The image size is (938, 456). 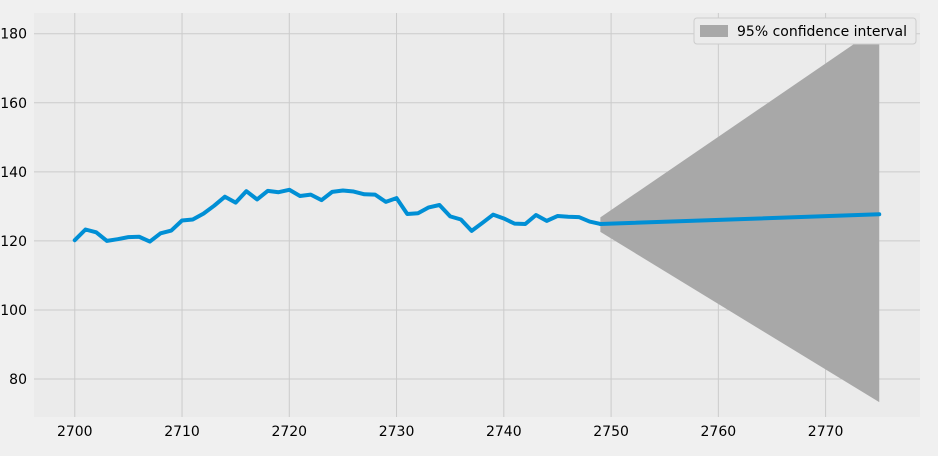 What do you see at coordinates (337, 215) in the screenshot?
I see `observed-series-line` at bounding box center [337, 215].